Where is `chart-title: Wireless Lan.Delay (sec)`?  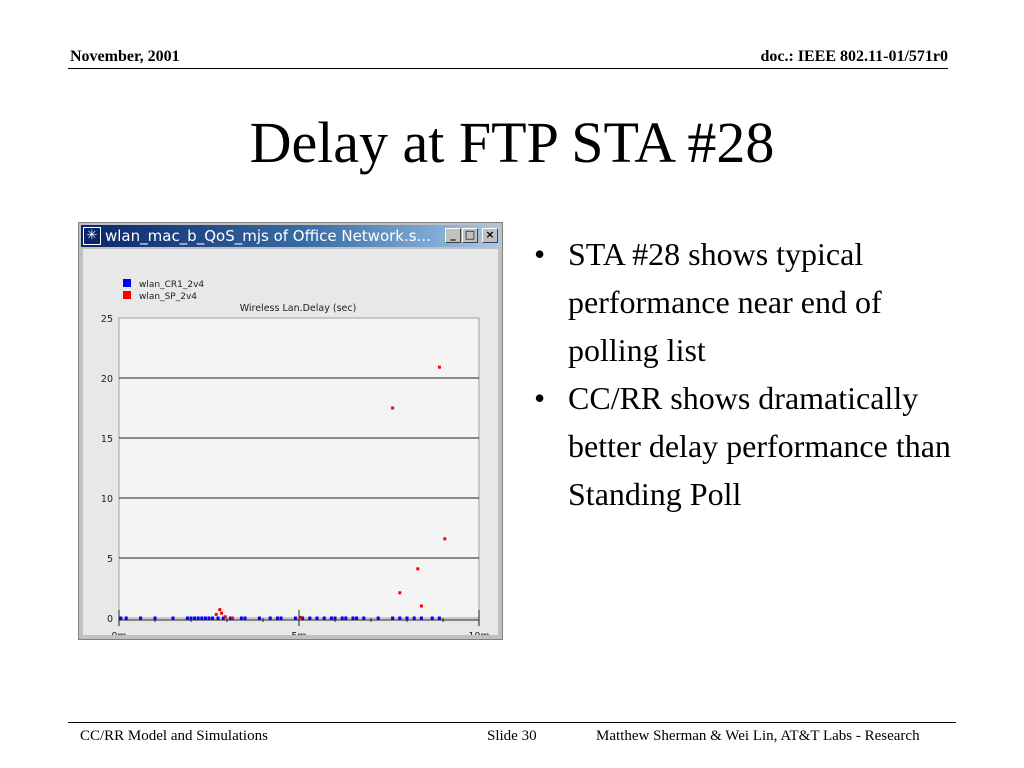
chart-title: Wireless Lan.Delay (sec) is located at coordinates (298, 308).